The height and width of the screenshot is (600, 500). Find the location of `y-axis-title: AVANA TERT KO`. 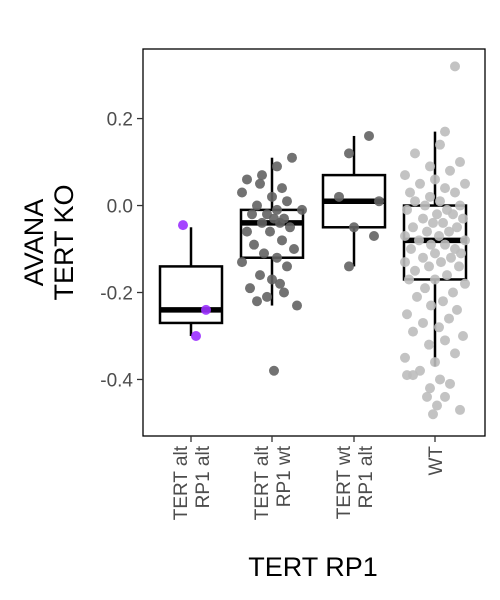

y-axis-title: AVANA TERT KO is located at coordinates (49, 242).